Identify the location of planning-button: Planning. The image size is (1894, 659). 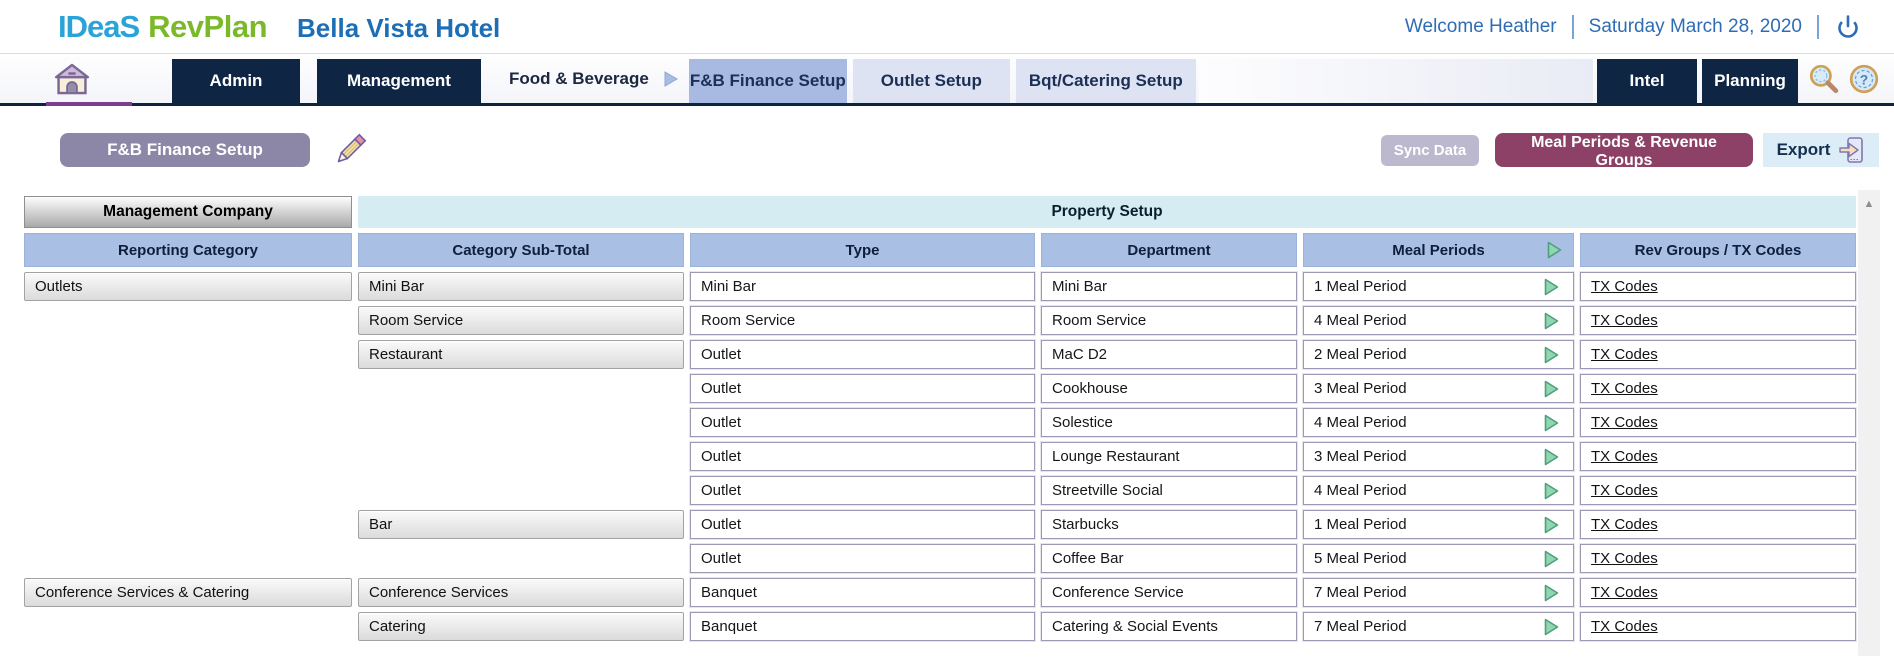
(1750, 81).